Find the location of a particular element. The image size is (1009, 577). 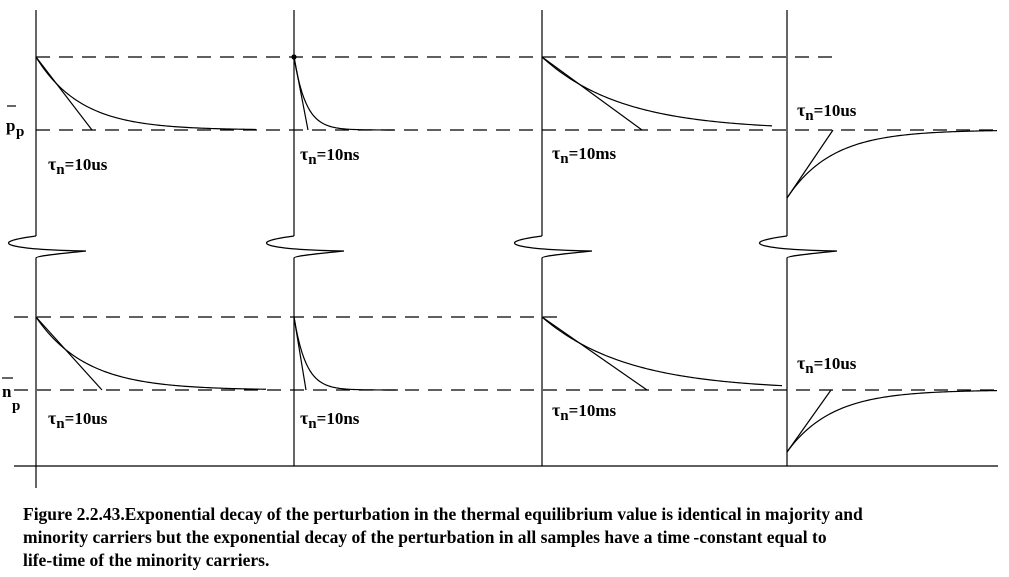

caption-line-3: life-time of the minority carriers. is located at coordinates (146, 560).